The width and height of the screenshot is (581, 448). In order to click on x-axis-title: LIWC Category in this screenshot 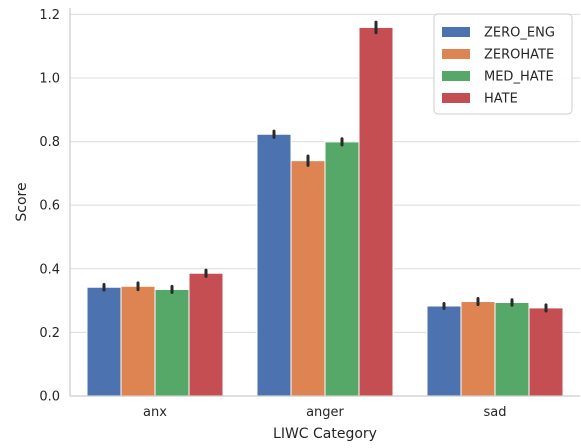, I will do `click(325, 434)`.